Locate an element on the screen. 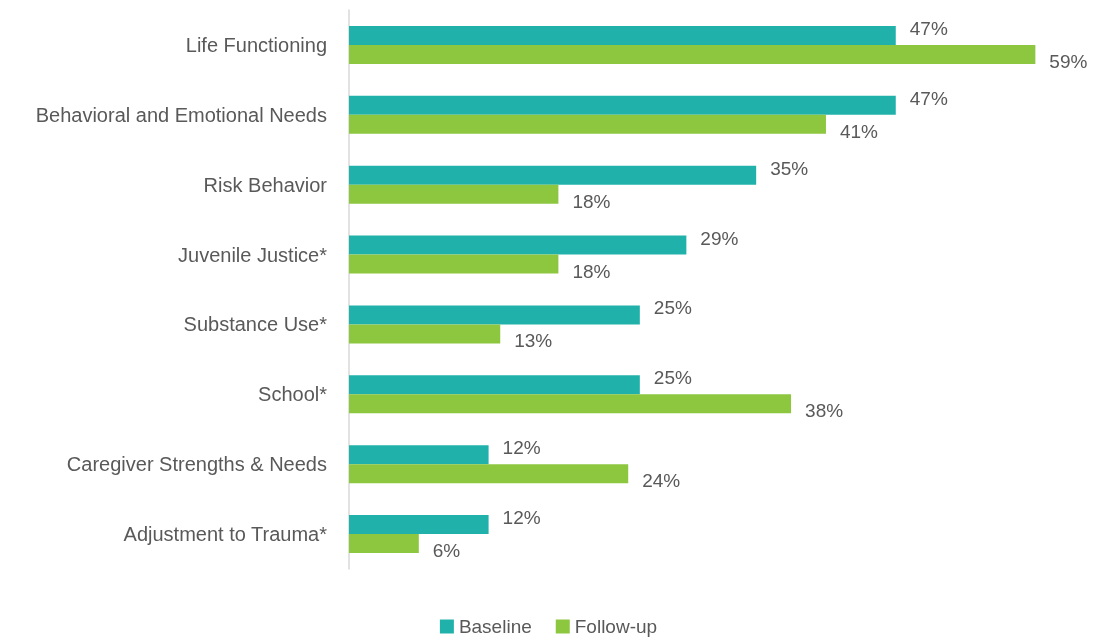  y-tick-label: Caregiver Strengths & Needs is located at coordinates (196, 464).